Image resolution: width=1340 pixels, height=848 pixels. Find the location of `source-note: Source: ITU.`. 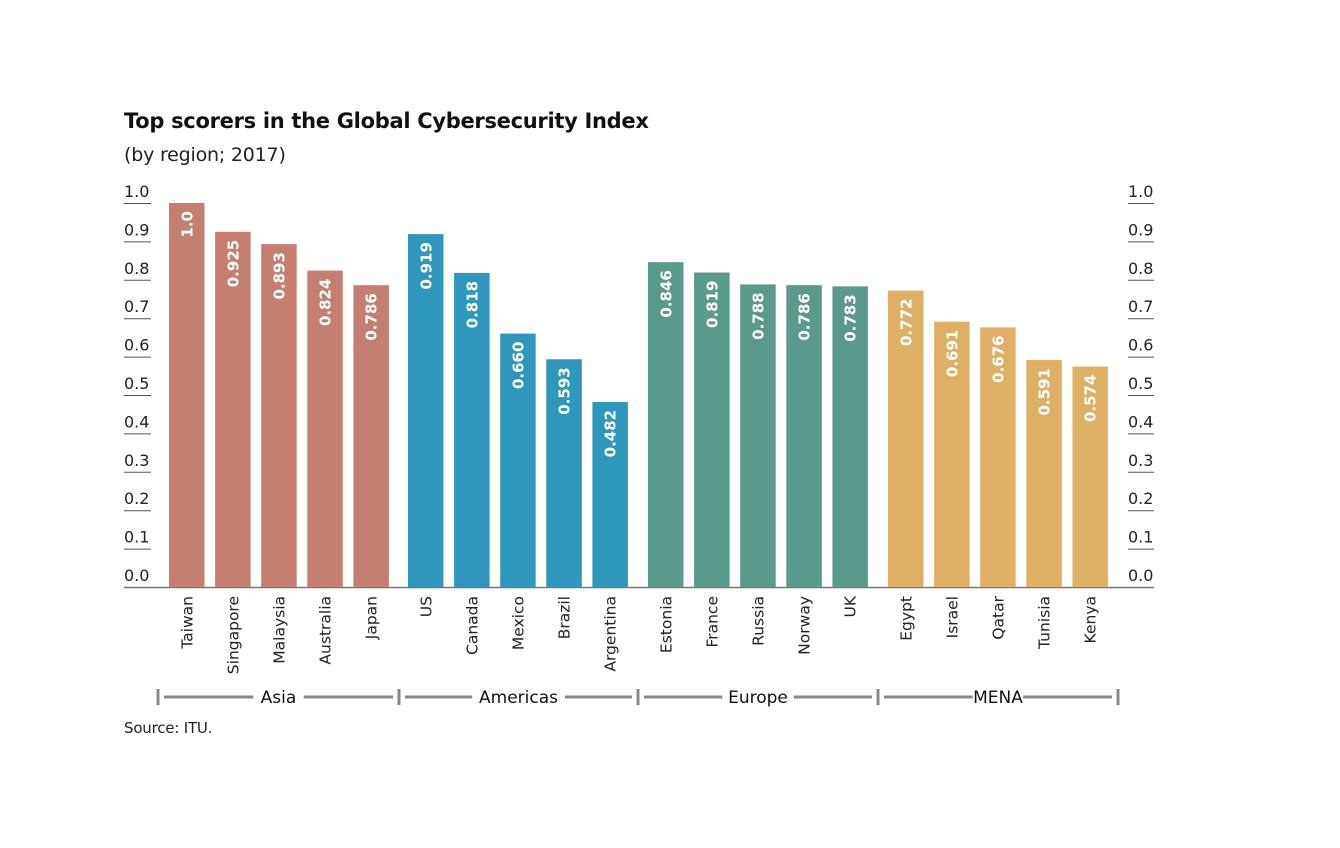

source-note: Source: ITU. is located at coordinates (168, 728).